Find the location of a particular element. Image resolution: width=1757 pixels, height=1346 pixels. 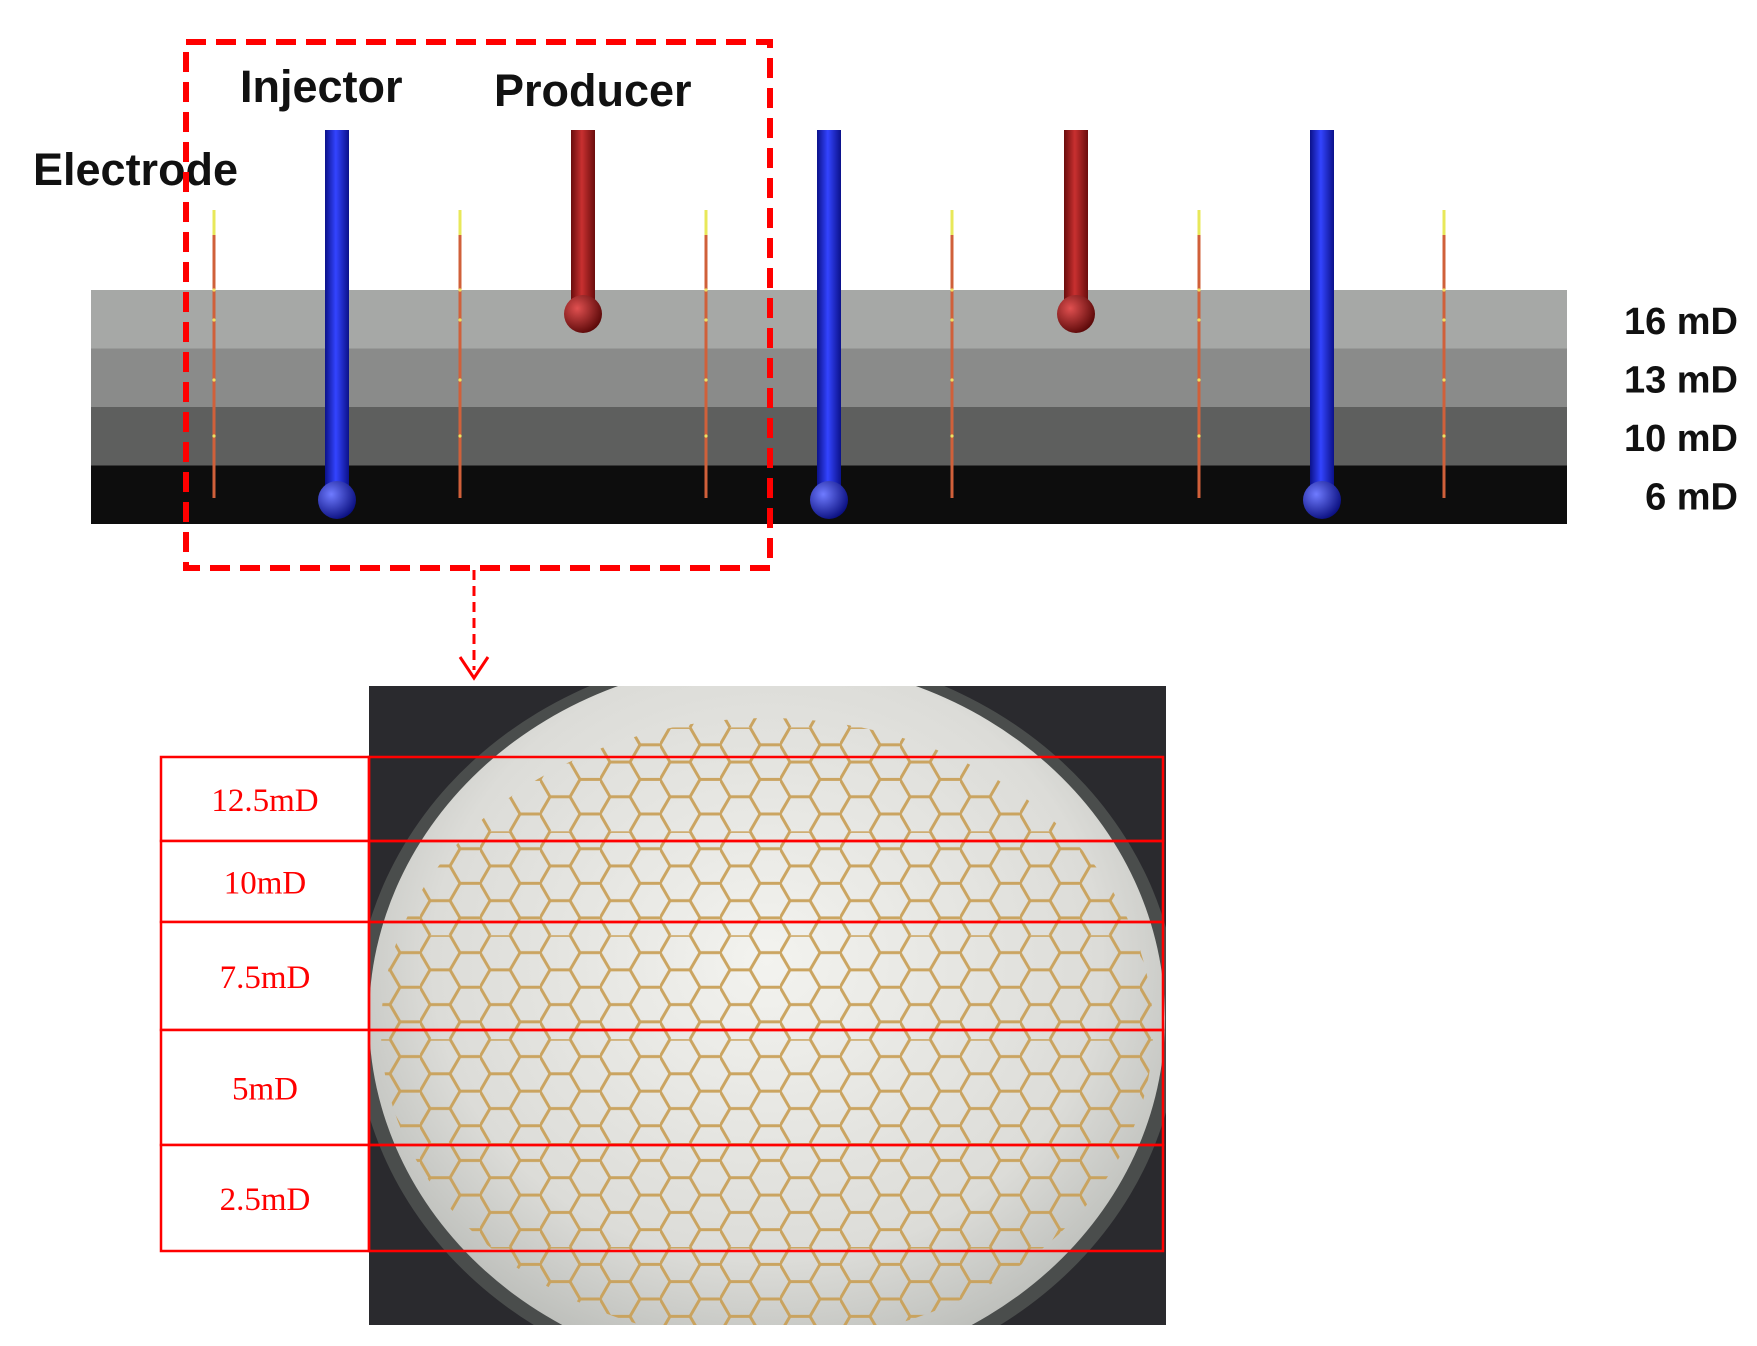

zone-permeability-label: 7.5mD is located at coordinates (265, 978).